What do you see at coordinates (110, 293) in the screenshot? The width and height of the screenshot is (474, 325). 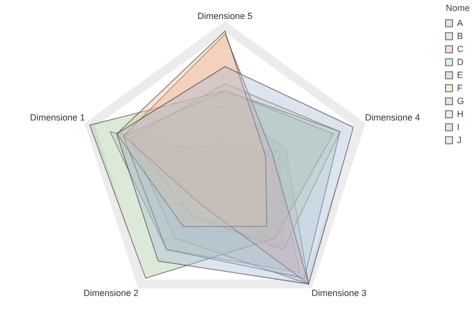 I see `spoke-label: Dimensione 2` at bounding box center [110, 293].